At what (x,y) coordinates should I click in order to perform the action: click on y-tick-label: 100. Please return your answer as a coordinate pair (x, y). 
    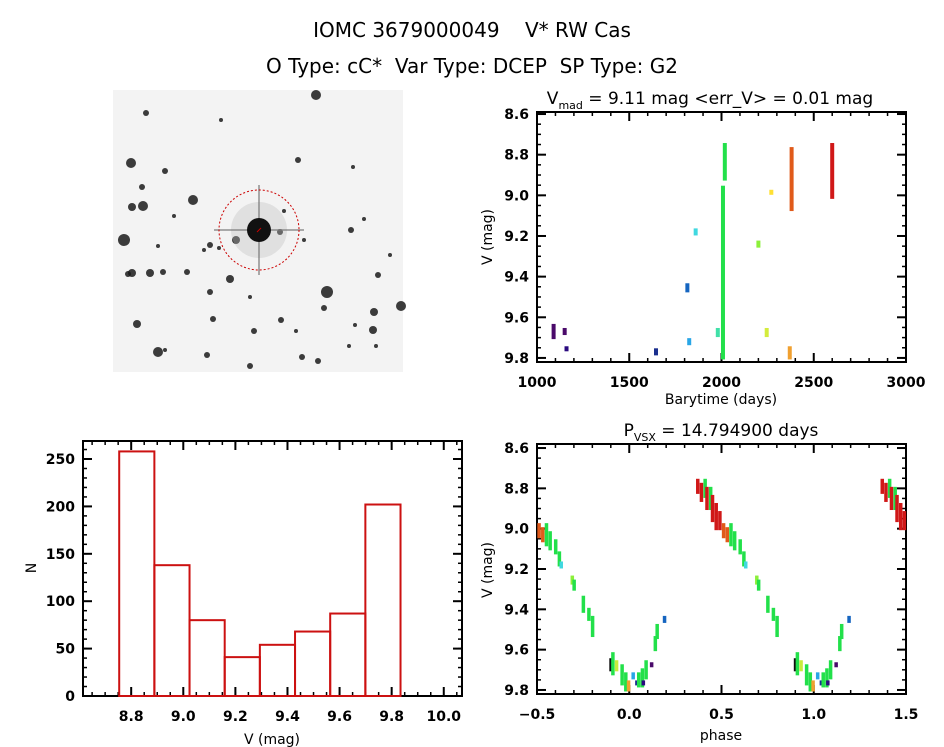
    Looking at the image, I should click on (60, 602).